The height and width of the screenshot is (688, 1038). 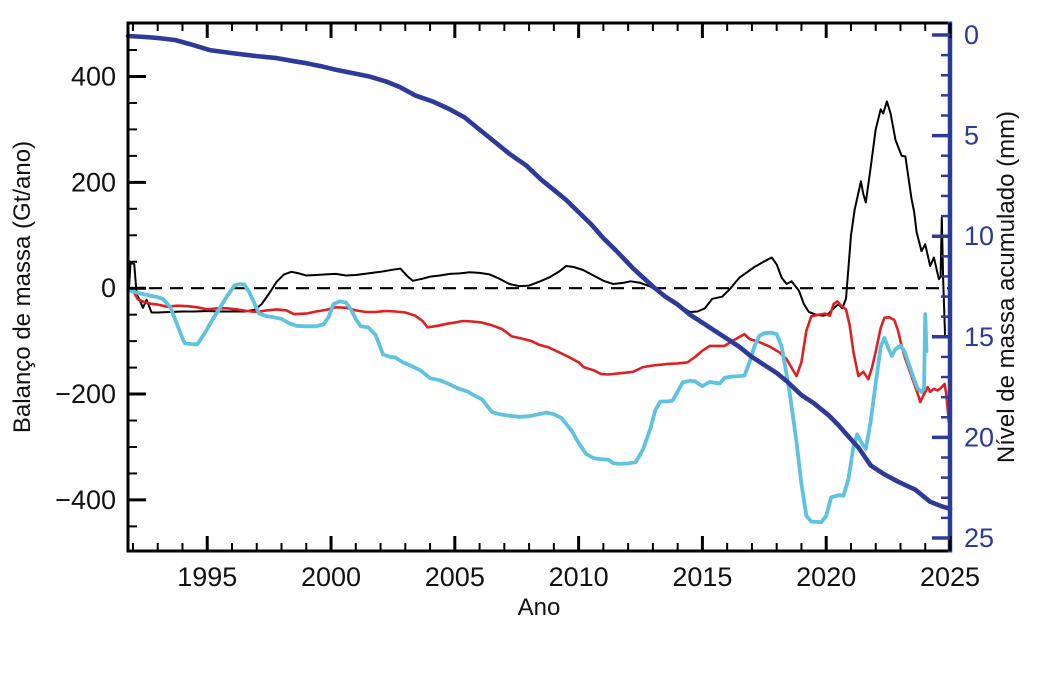 I want to click on x-tick-label: 2025, so click(x=950, y=577).